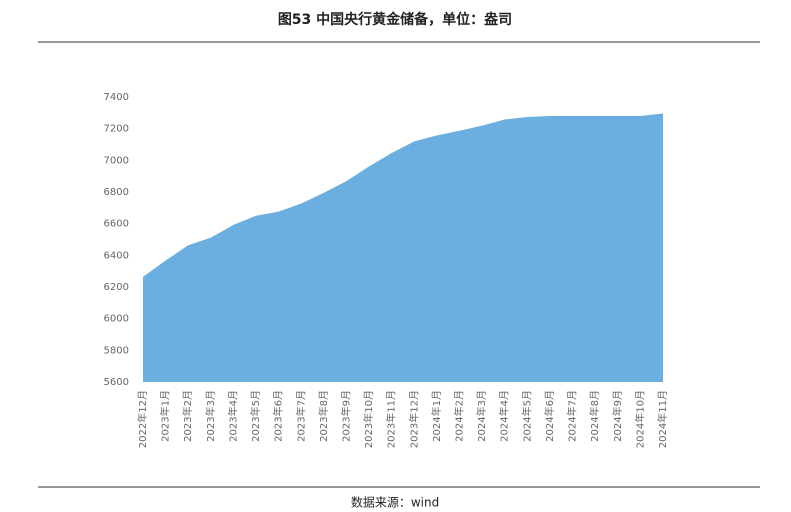 This screenshot has height=512, width=791. What do you see at coordinates (391, 419) in the screenshot?
I see `x-tick-label: 2023年11月` at bounding box center [391, 419].